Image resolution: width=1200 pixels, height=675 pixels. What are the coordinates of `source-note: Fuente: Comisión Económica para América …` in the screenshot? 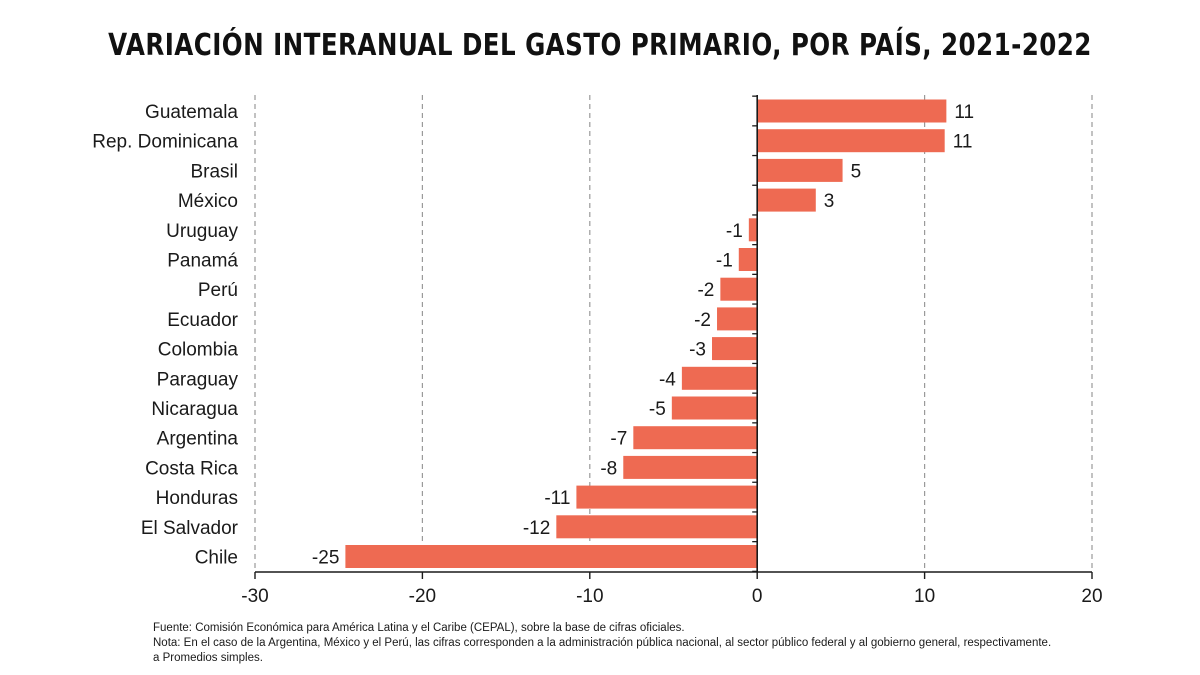 It's located at (419, 628).